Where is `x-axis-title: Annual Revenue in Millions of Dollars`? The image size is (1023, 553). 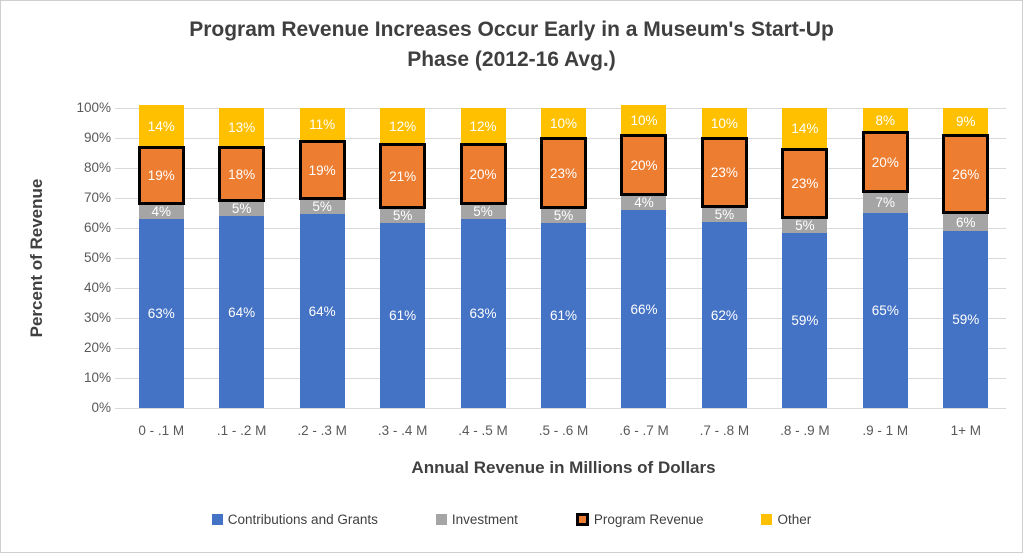 x-axis-title: Annual Revenue in Millions of Dollars is located at coordinates (563, 467).